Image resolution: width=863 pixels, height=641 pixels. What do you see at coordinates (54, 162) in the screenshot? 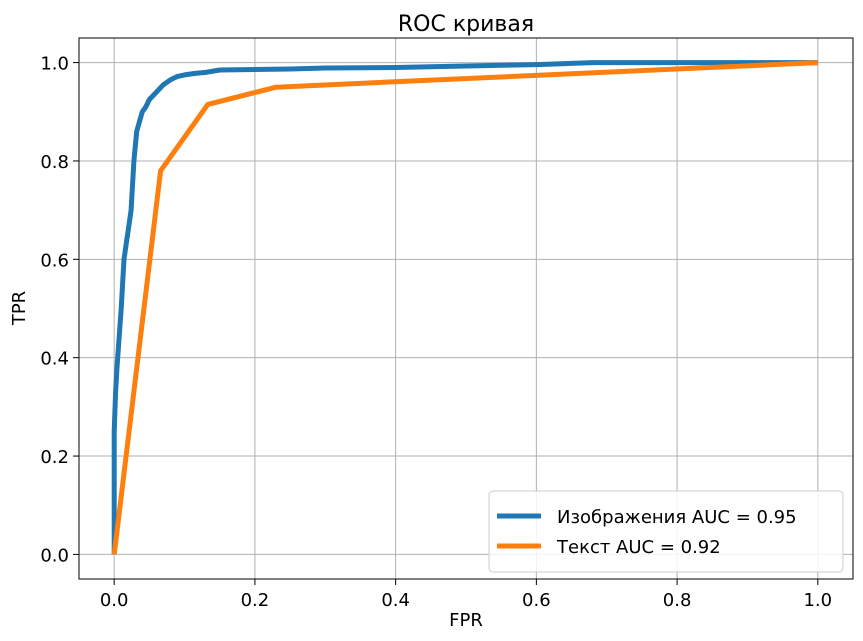
I see `y-tick-label: 0.8` at bounding box center [54, 162].